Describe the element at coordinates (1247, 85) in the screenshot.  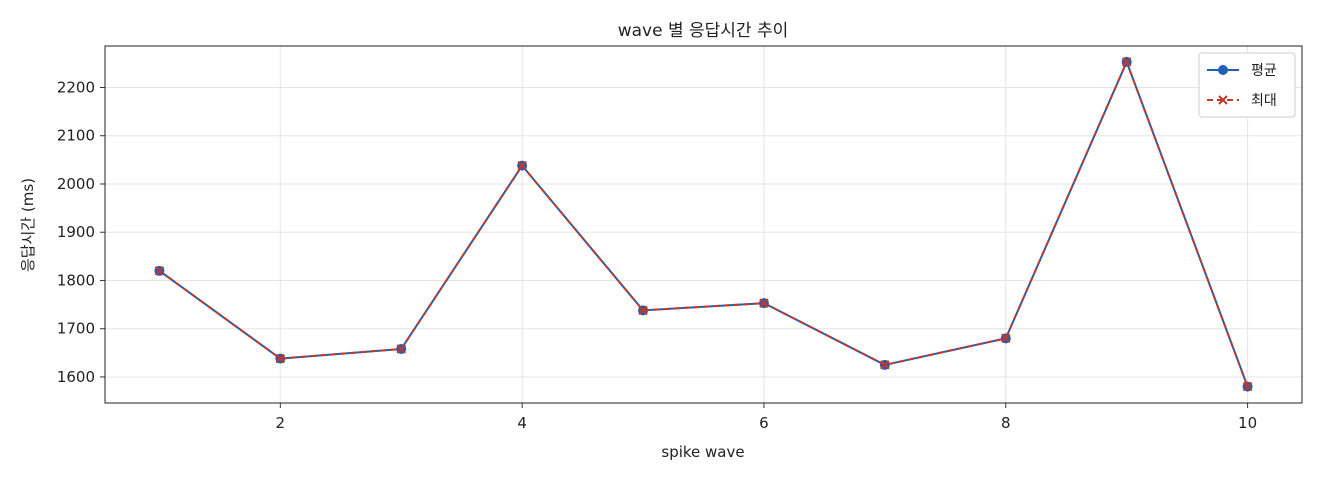
I see `legend-box` at that location.